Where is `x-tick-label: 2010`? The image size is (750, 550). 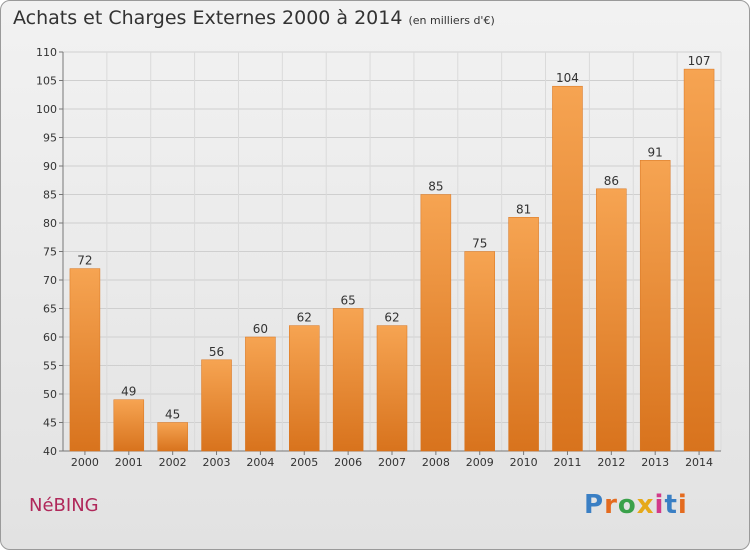
x-tick-label: 2010 is located at coordinates (524, 462).